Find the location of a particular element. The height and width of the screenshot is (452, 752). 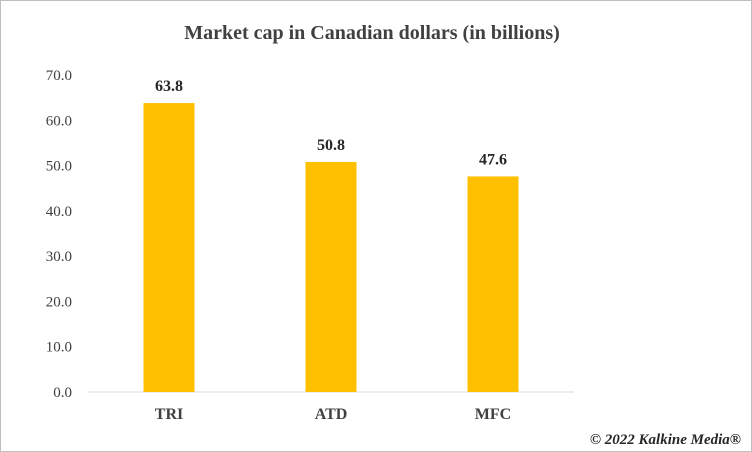

y-tick-label: 30.0 is located at coordinates (59, 257).